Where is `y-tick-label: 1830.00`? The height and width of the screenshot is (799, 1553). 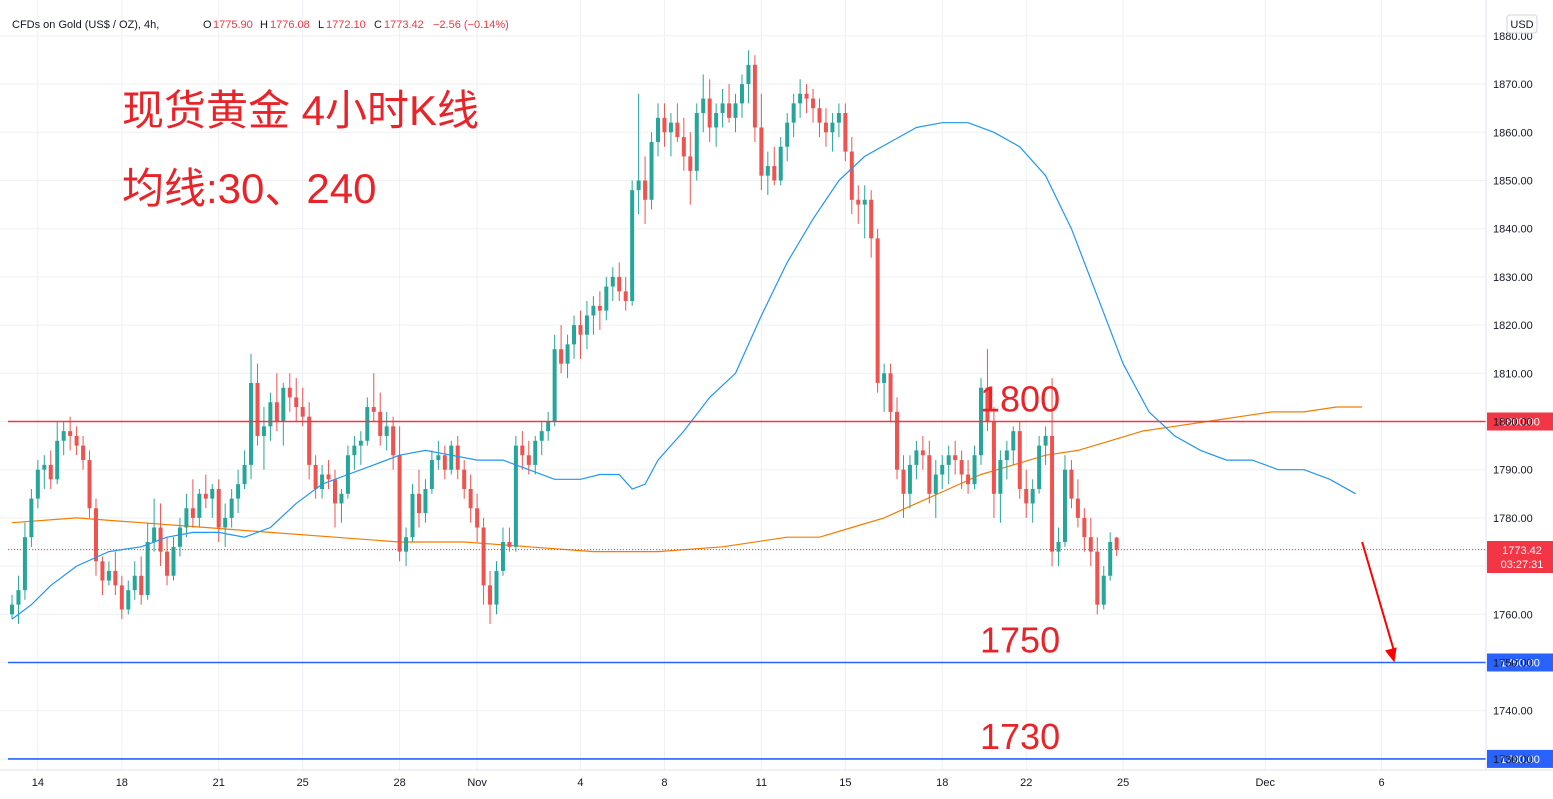
y-tick-label: 1830.00 is located at coordinates (1513, 278).